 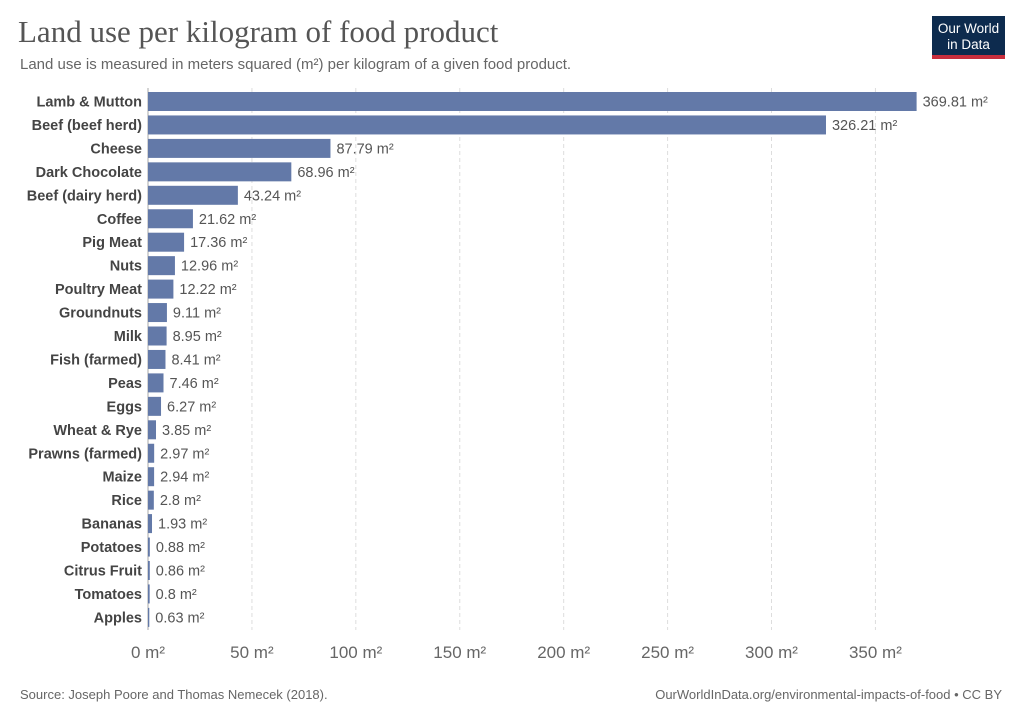 What do you see at coordinates (126, 501) in the screenshot?
I see `category-label: Rice` at bounding box center [126, 501].